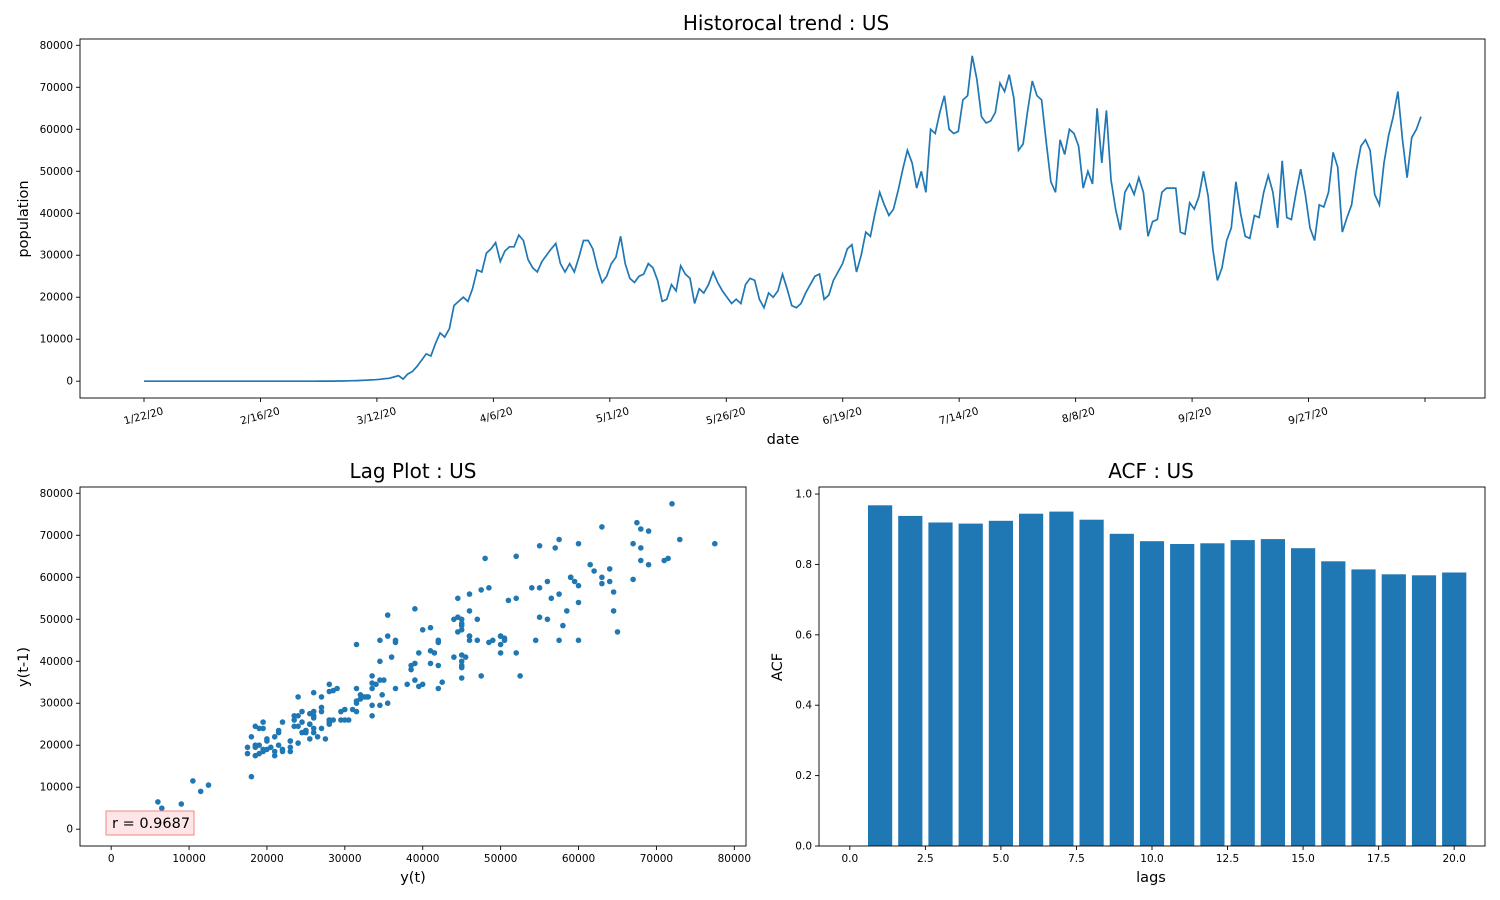 This screenshot has height=900, width=1500. What do you see at coordinates (56, 536) in the screenshot?
I see `lag-y-tick-label: 70000` at bounding box center [56, 536].